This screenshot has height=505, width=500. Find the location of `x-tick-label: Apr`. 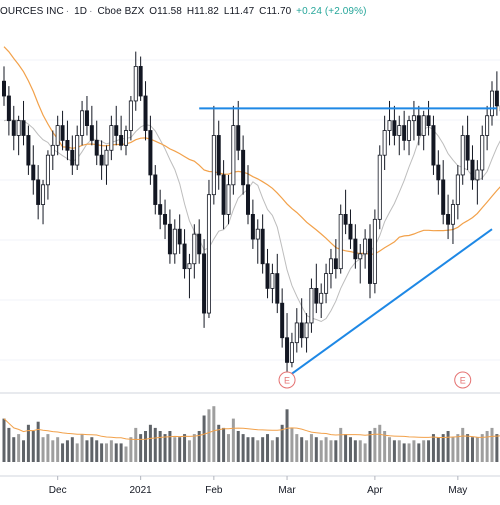

x-tick-label: Apr is located at coordinates (375, 490).